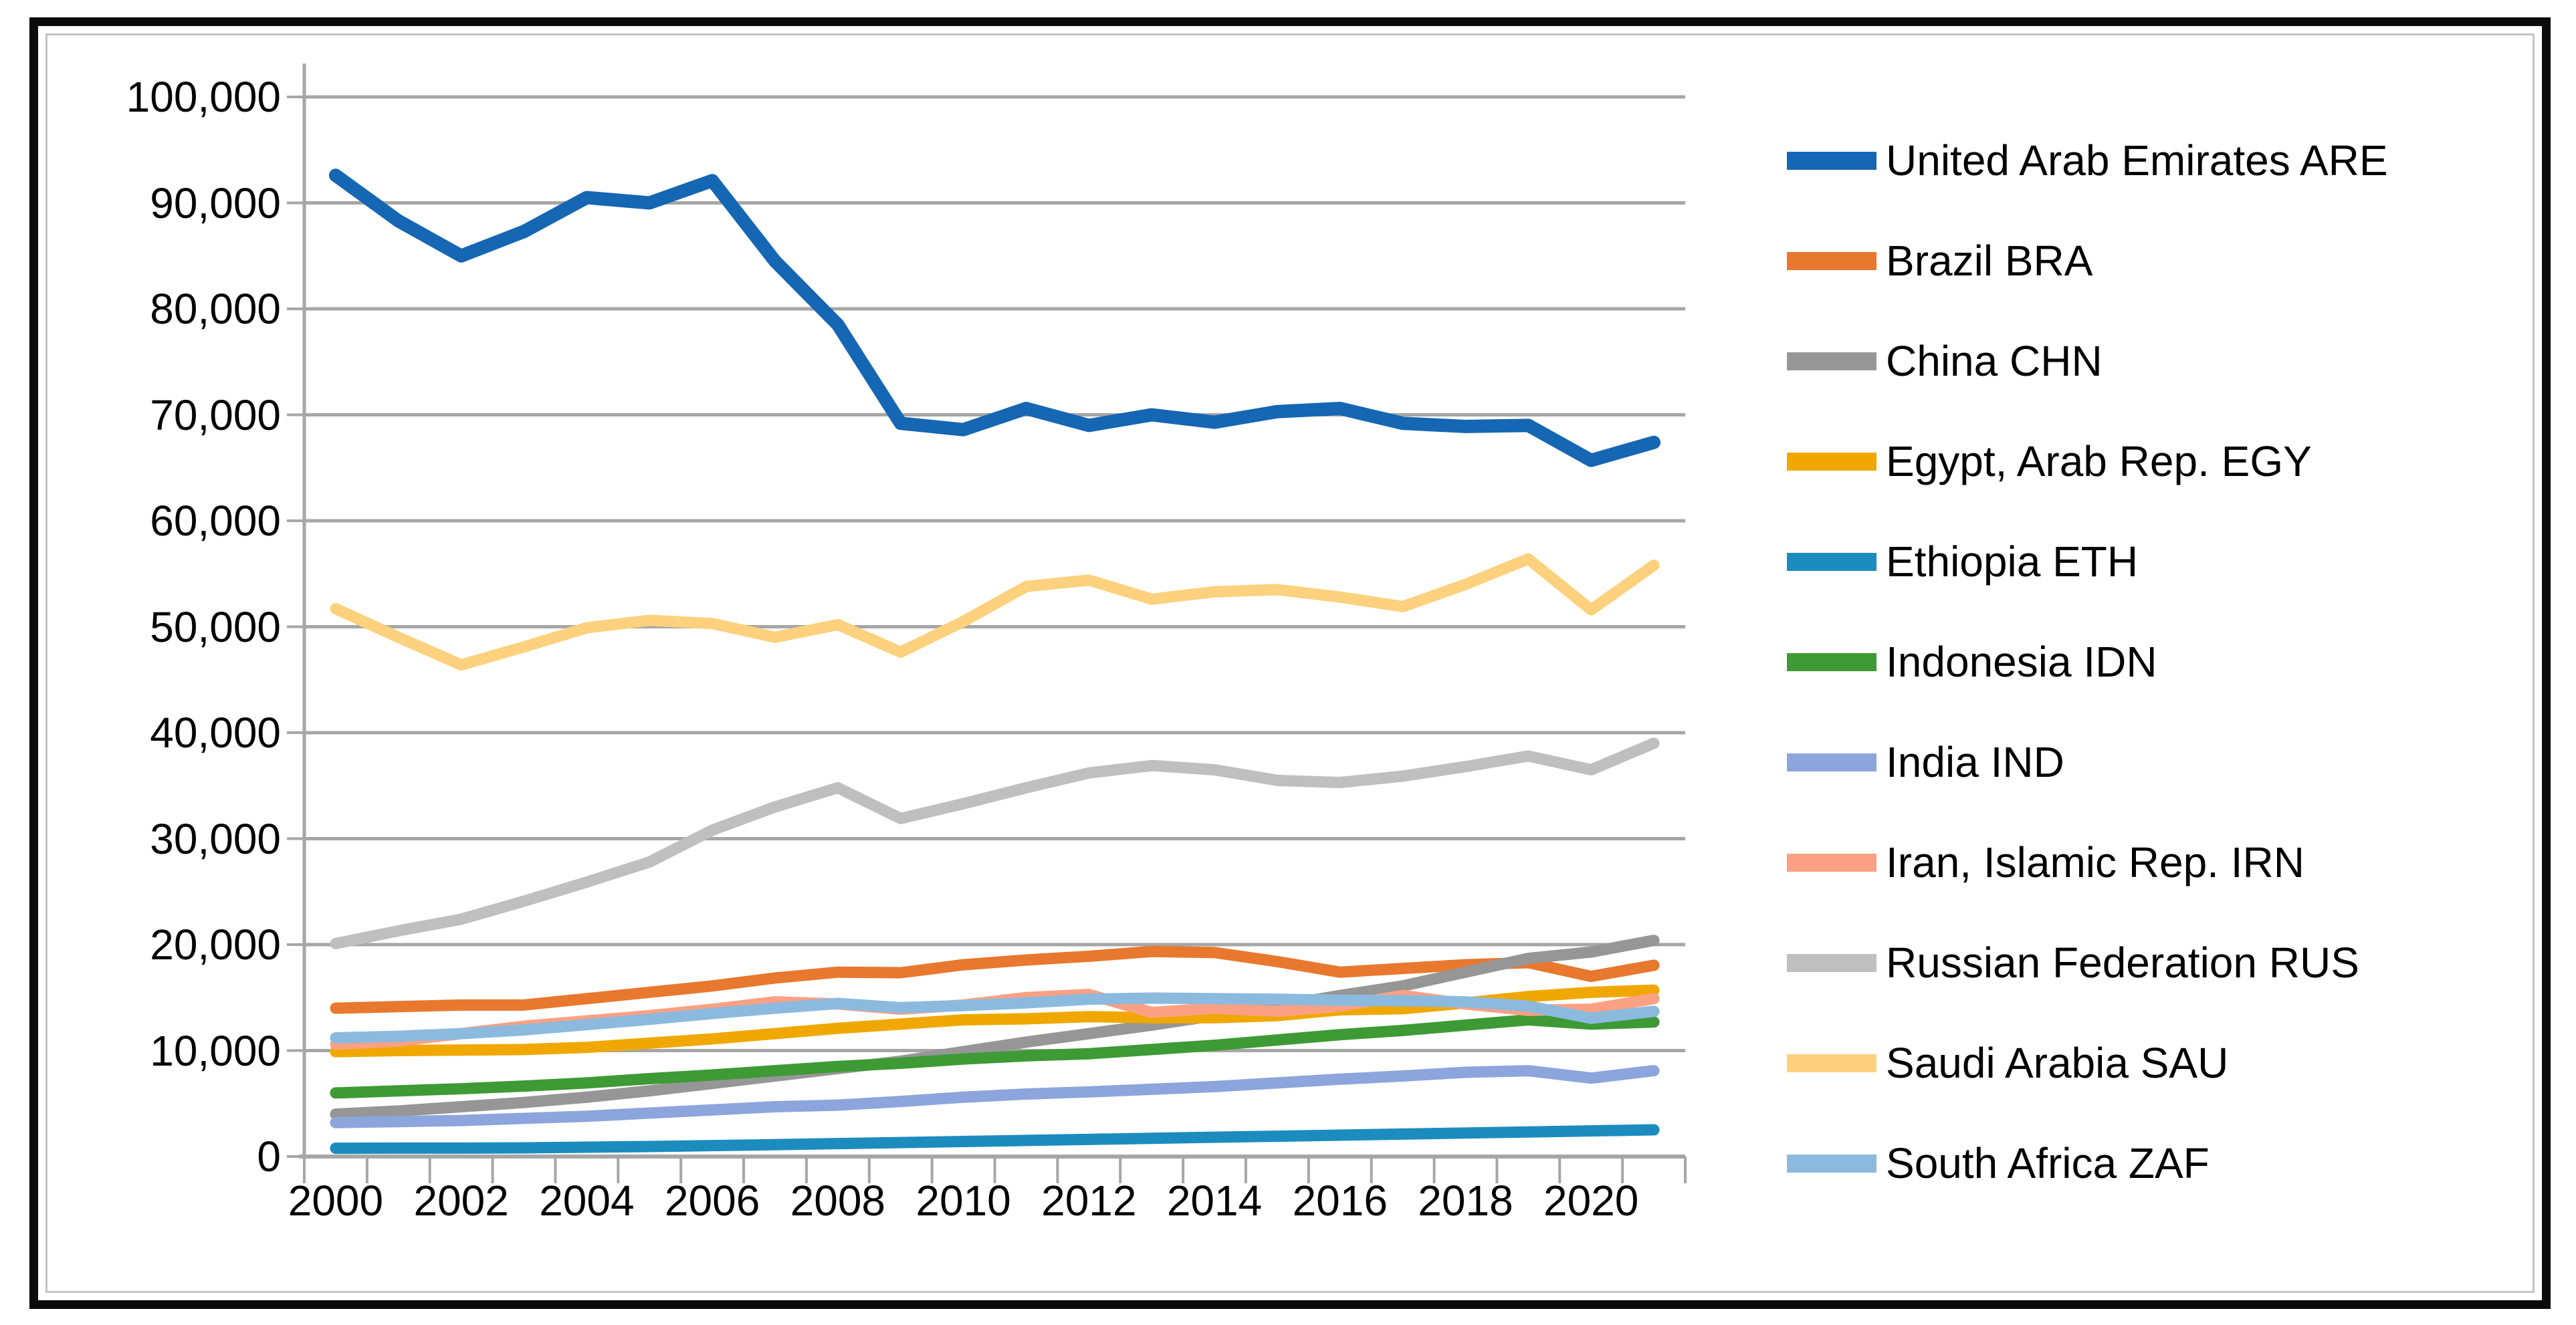 This screenshot has height=1325, width=2576. What do you see at coordinates (215, 309) in the screenshot?
I see `y-tick-label: 80,000` at bounding box center [215, 309].